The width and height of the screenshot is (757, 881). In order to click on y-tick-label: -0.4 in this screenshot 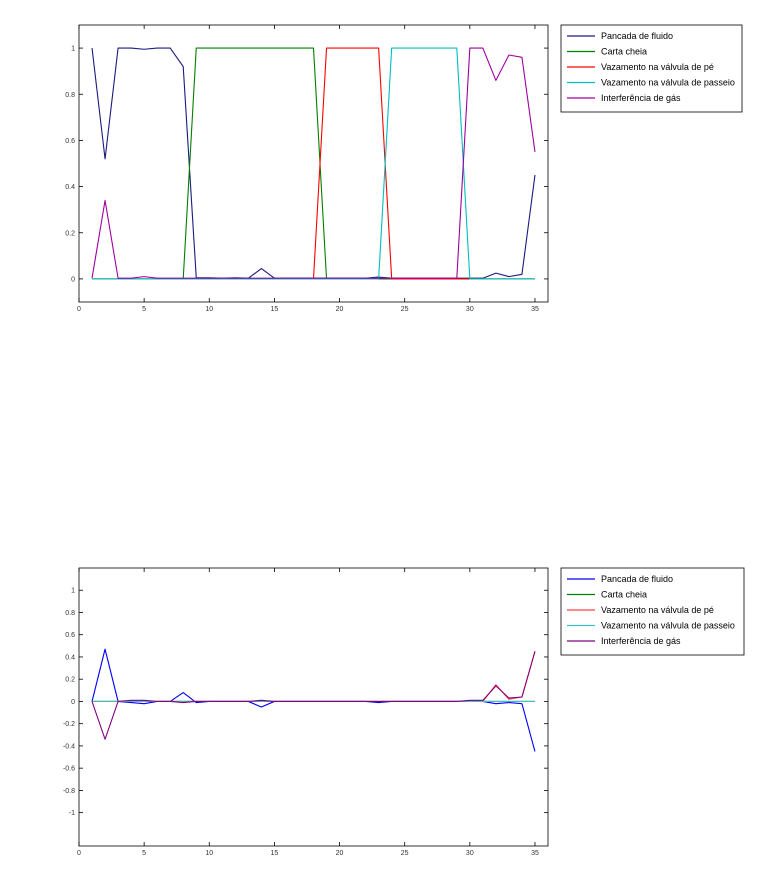, I will do `click(69, 746)`.